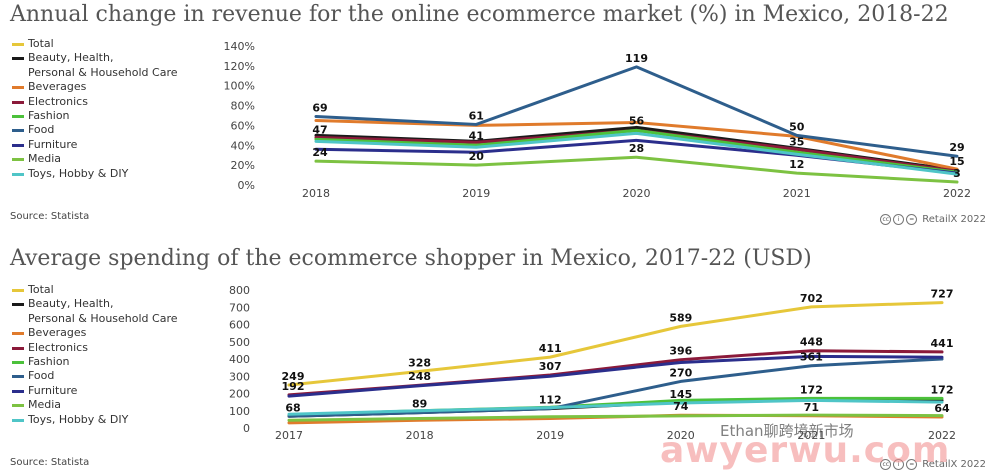 This screenshot has height=476, width=1000. Describe the element at coordinates (787, 431) in the screenshot. I see `watermark-subtitle: Ethan聊跨境新市场` at that location.